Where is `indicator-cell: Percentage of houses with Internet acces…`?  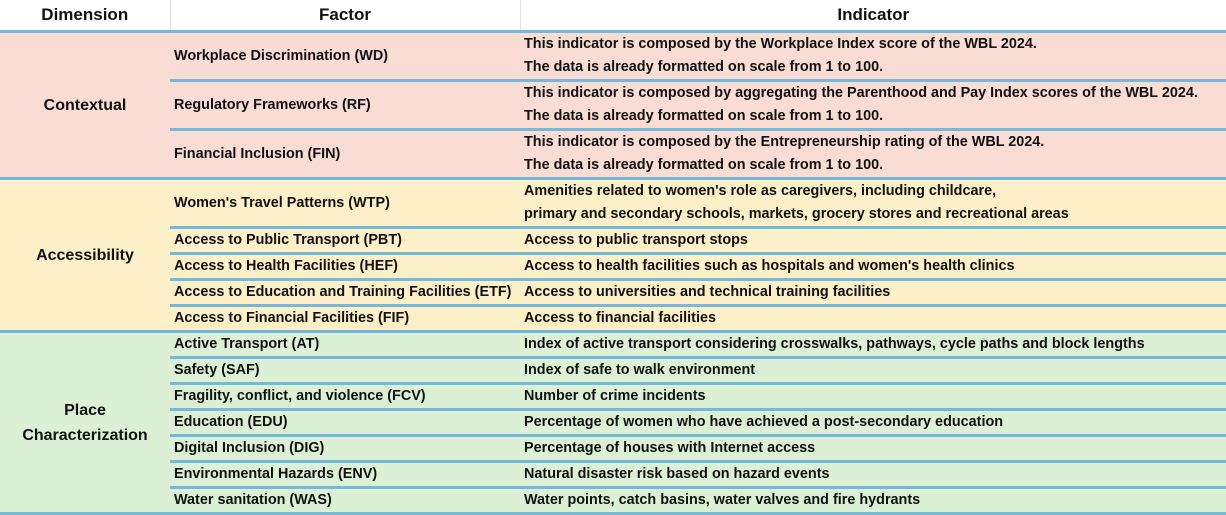
indicator-cell: Percentage of houses with Internet acces… is located at coordinates (873, 449).